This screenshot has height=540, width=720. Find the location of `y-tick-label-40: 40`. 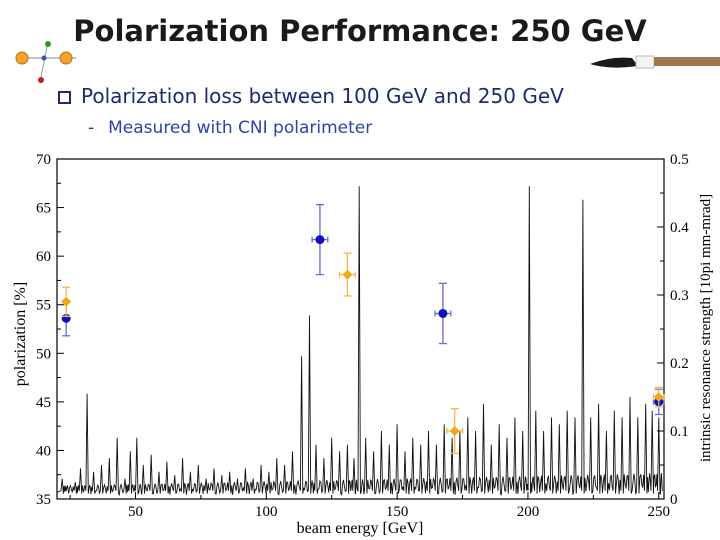

y-tick-label-40: 40 is located at coordinates (43, 451).